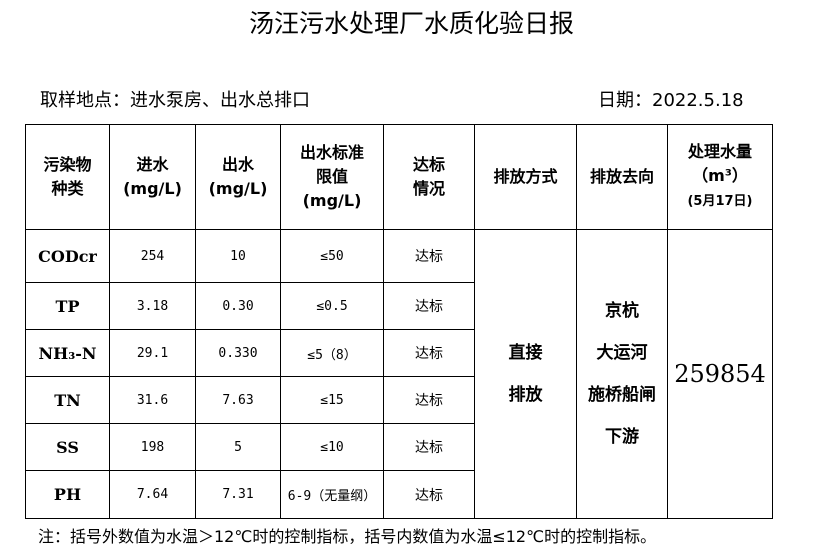 Image resolution: width=823 pixels, height=556 pixels. I want to click on report-title: 汤汪污水处理厂水质化验日报, so click(411, 23).